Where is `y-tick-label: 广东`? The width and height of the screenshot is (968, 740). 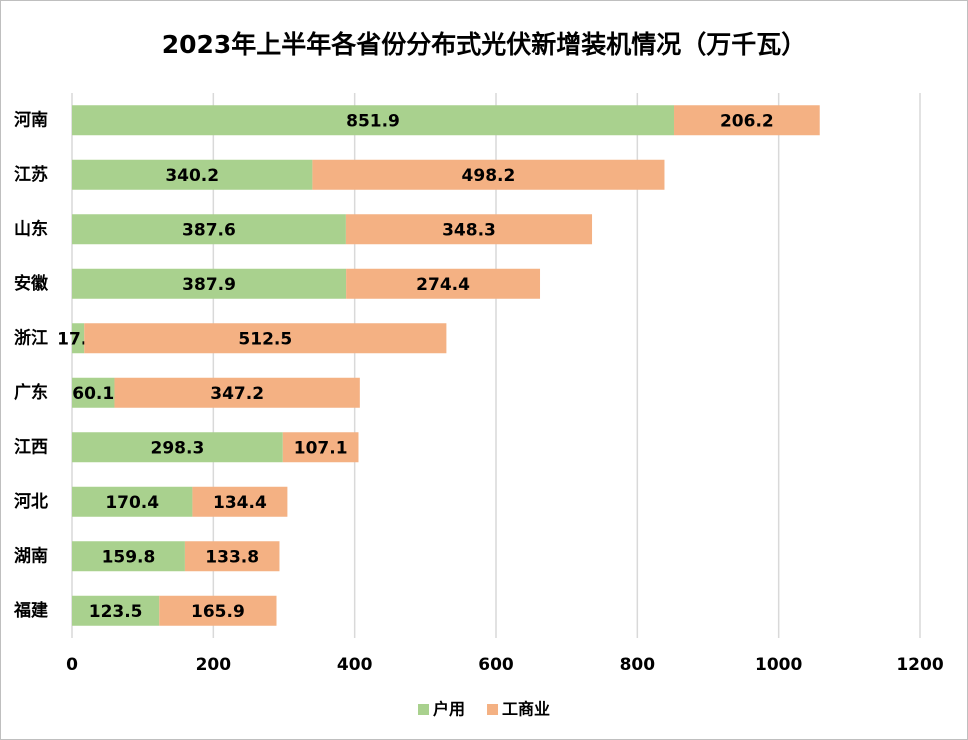 y-tick-label: 广东 is located at coordinates (31, 392).